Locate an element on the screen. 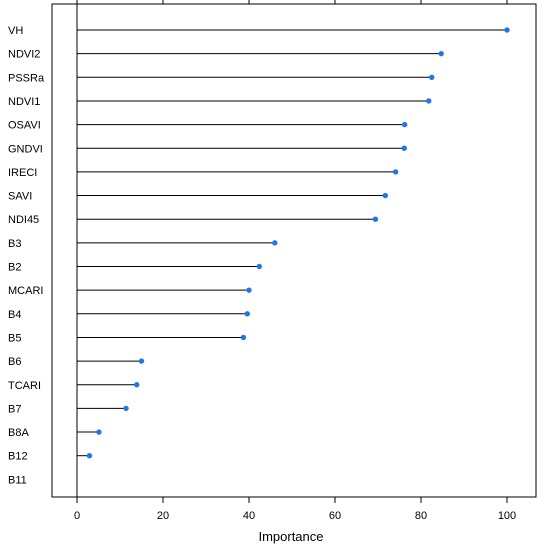 This screenshot has width=544, height=555. category-label: GNDVI is located at coordinates (25, 149).